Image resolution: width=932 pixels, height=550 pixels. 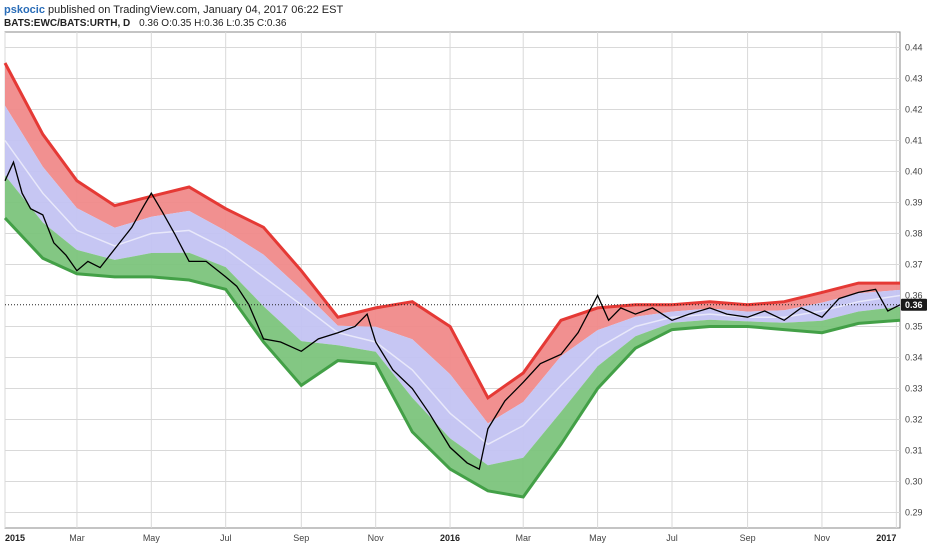 What do you see at coordinates (914, 110) in the screenshot?
I see `y-tick-label: 0.42` at bounding box center [914, 110].